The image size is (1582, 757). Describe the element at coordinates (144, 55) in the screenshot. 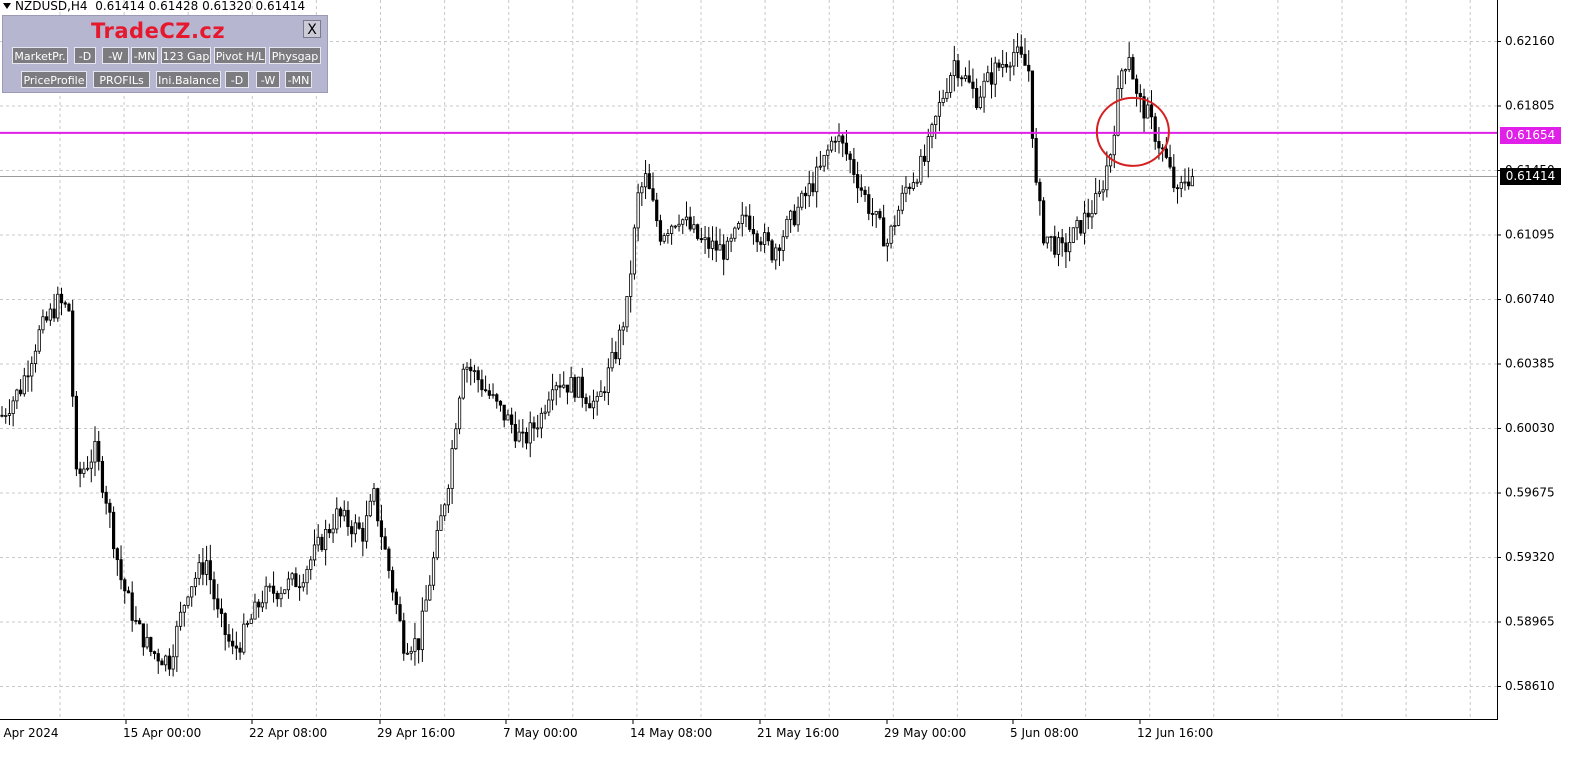

I see `panel-row1-button-4: -MN` at that location.